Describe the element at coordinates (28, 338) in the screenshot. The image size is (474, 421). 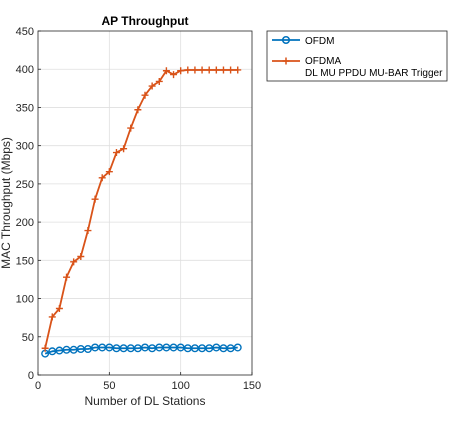
I see `y-tick-label: 50` at that location.